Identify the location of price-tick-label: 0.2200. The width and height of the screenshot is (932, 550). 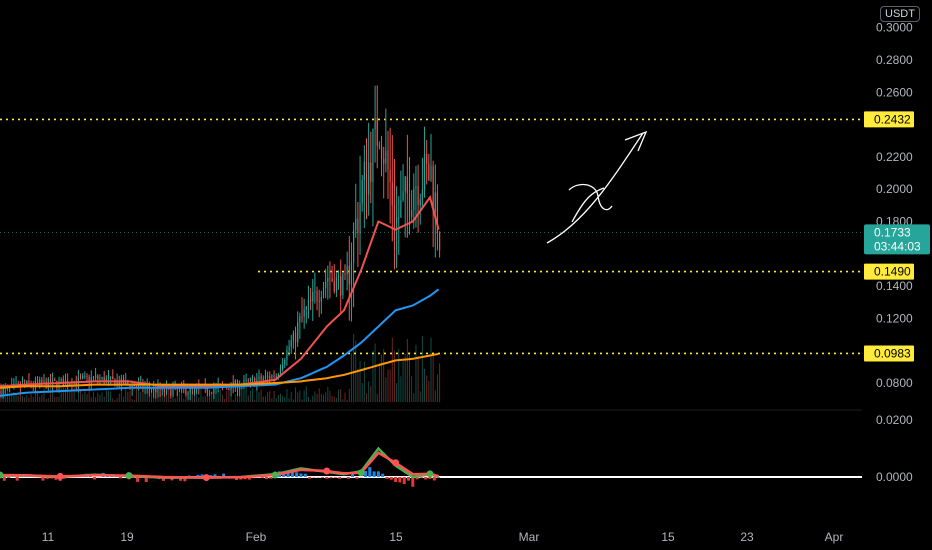
(894, 157).